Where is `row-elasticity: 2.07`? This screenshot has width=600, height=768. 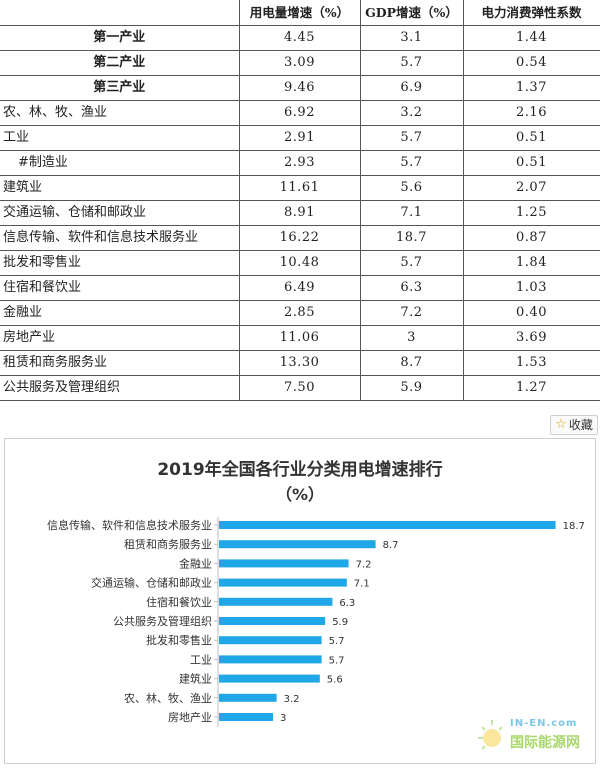
row-elasticity: 2.07 is located at coordinates (531, 187).